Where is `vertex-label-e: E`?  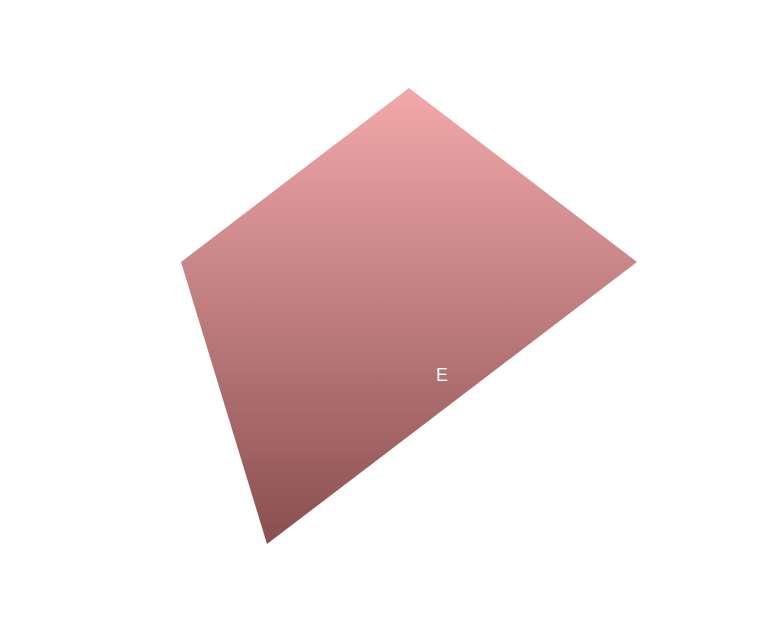 vertex-label-e: E is located at coordinates (442, 375).